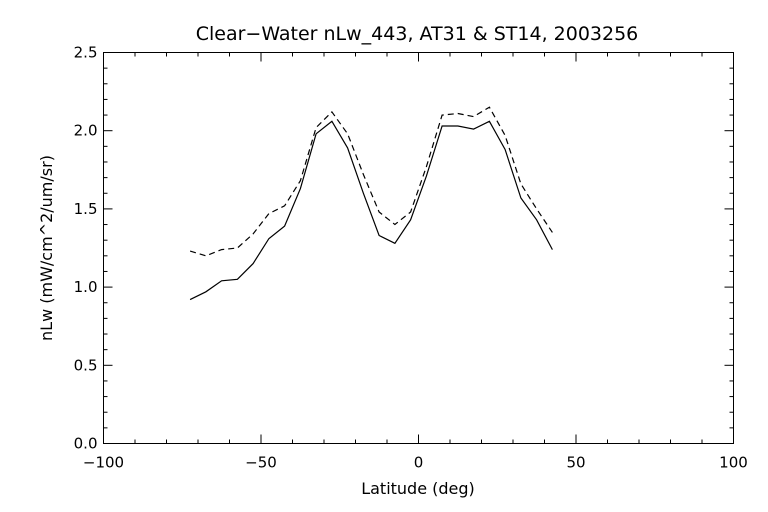 This screenshot has width=768, height=512. What do you see at coordinates (86, 248) in the screenshot?
I see `y-axis-tick-labels: 0.0 0.5 1.0 1.5 2.0 2.5` at bounding box center [86, 248].